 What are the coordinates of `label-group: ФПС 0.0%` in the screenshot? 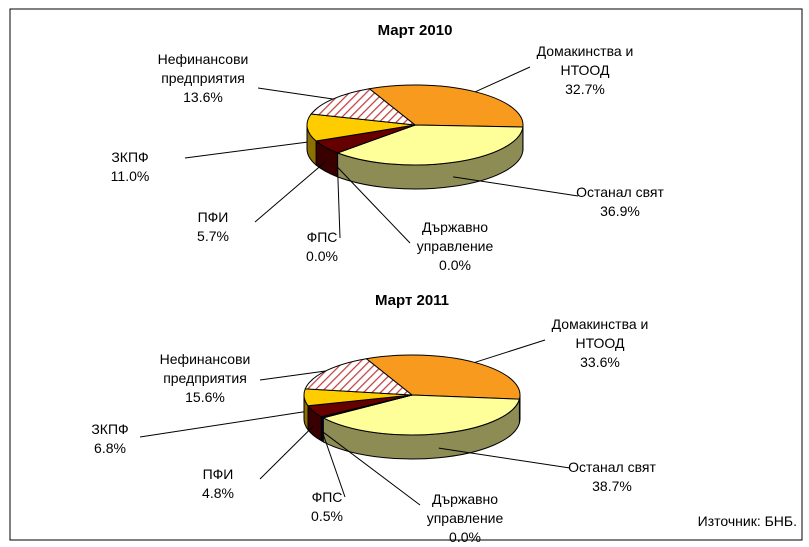 It's located at (322, 247).